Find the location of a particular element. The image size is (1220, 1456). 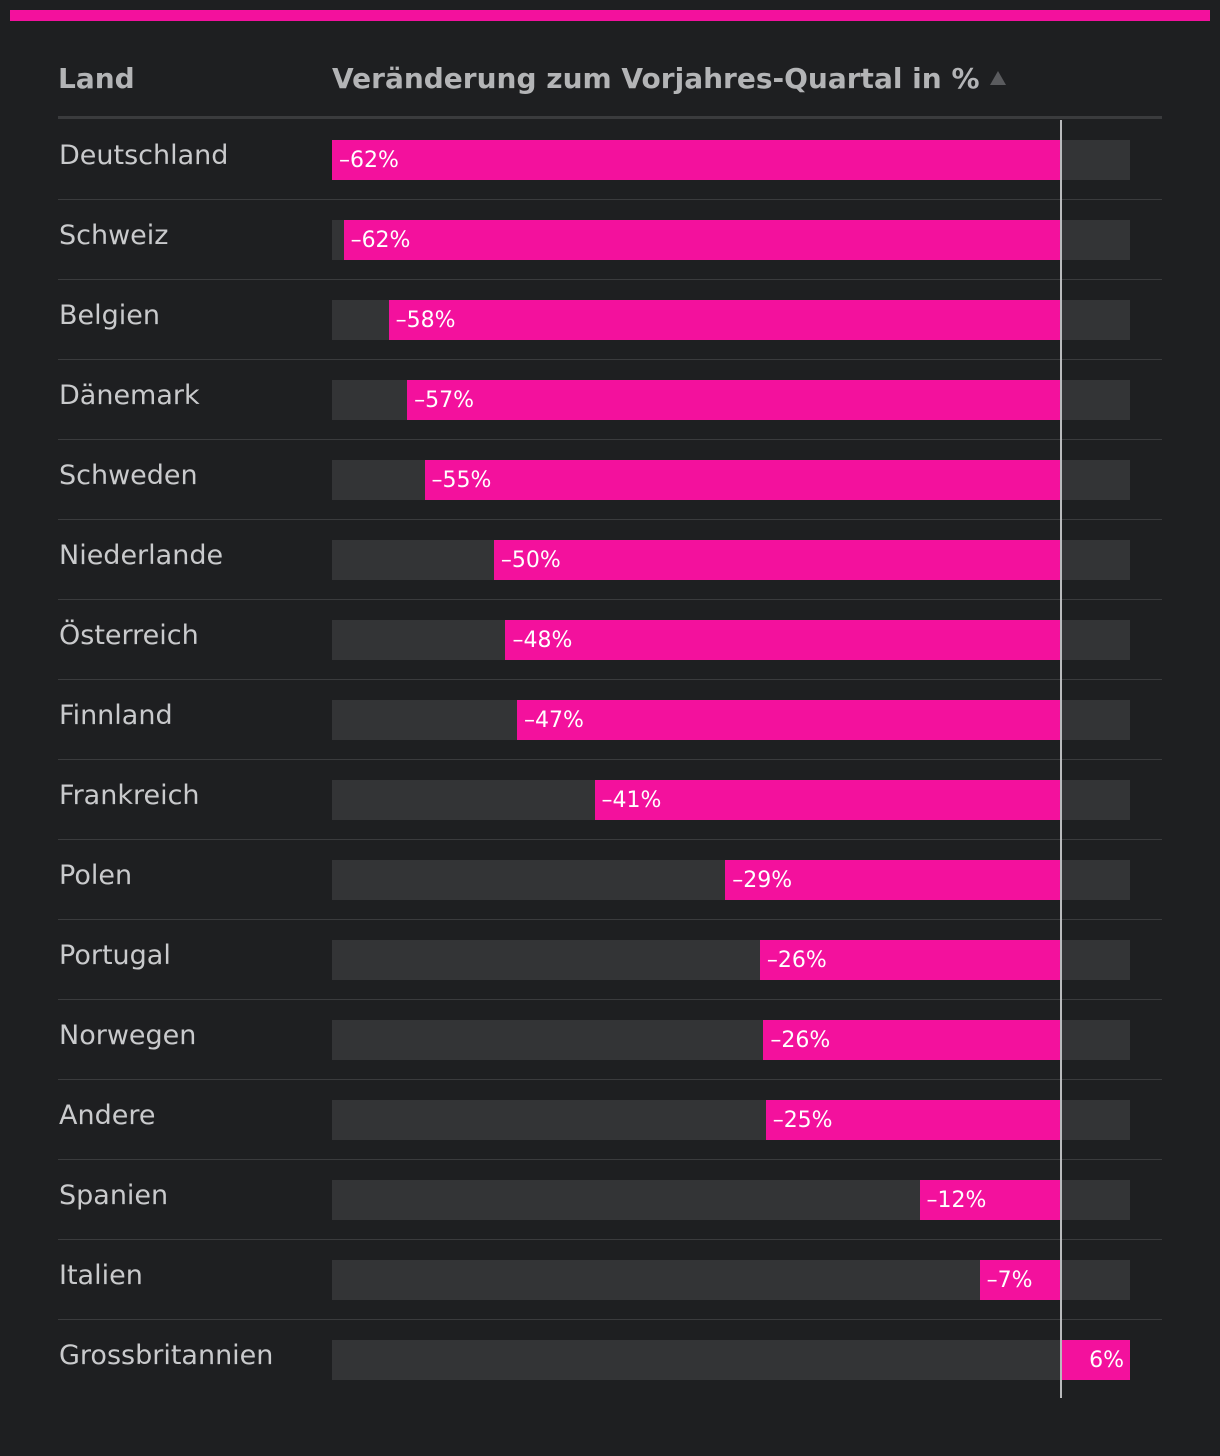

table-row: Frankreich –41% is located at coordinates (610, 800).